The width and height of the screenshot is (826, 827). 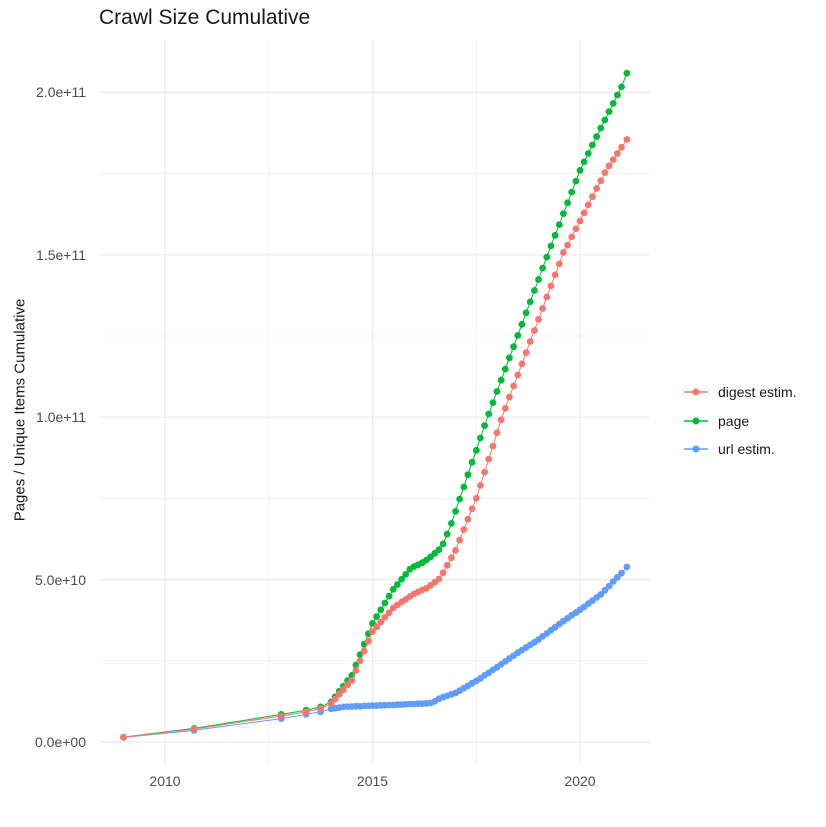 I want to click on y-tick-label: 1.0e+11, so click(x=61, y=417).